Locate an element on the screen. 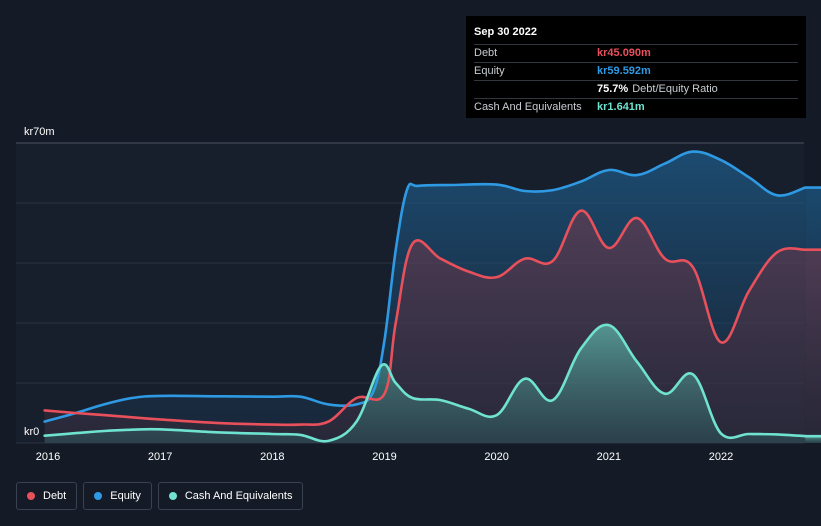  debt-area-tail is located at coordinates (813, 346).